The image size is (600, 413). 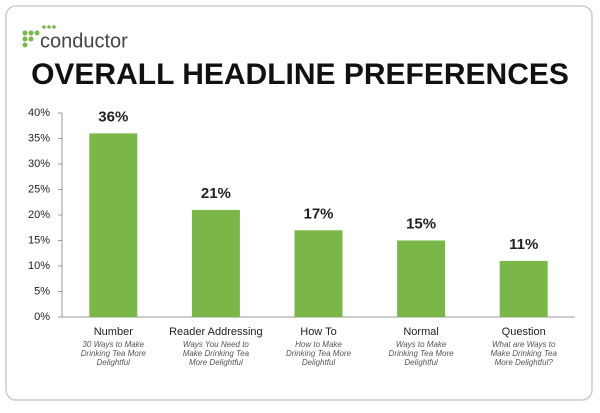 What do you see at coordinates (318, 344) in the screenshot?
I see `category-note: How to Make` at bounding box center [318, 344].